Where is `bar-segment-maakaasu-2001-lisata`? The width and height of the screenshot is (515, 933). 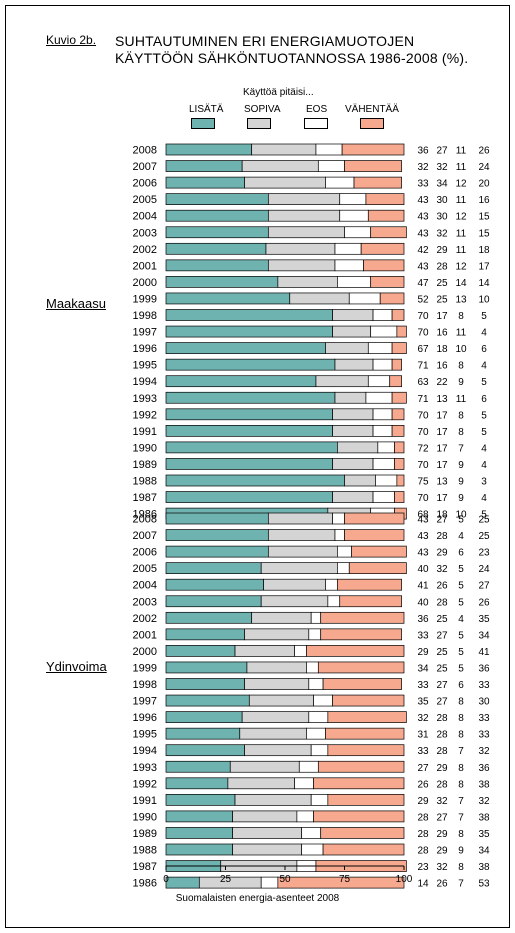 bar-segment-maakaasu-2001-lisata is located at coordinates (217, 265).